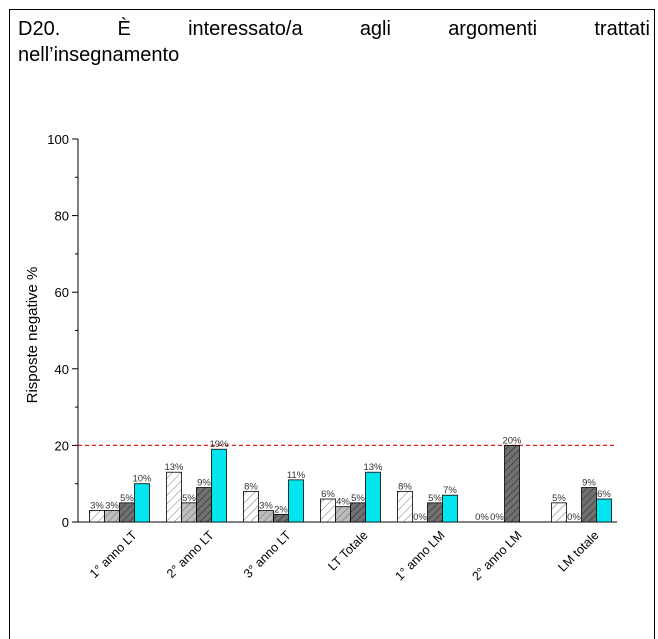 The height and width of the screenshot is (639, 658). What do you see at coordinates (62, 369) in the screenshot?
I see `y-tick-label: 40` at bounding box center [62, 369].